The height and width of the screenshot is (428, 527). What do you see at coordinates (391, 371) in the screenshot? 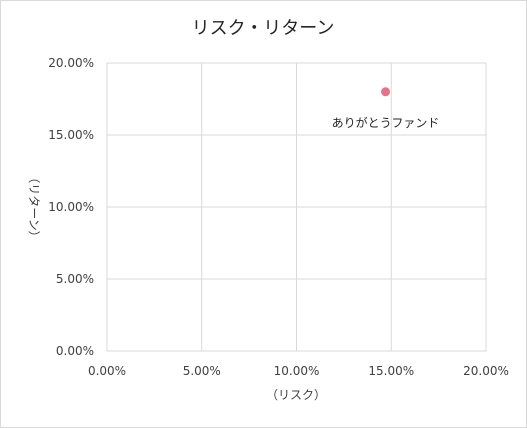
I see `x-tick-label-3: 15.00%` at bounding box center [391, 371].